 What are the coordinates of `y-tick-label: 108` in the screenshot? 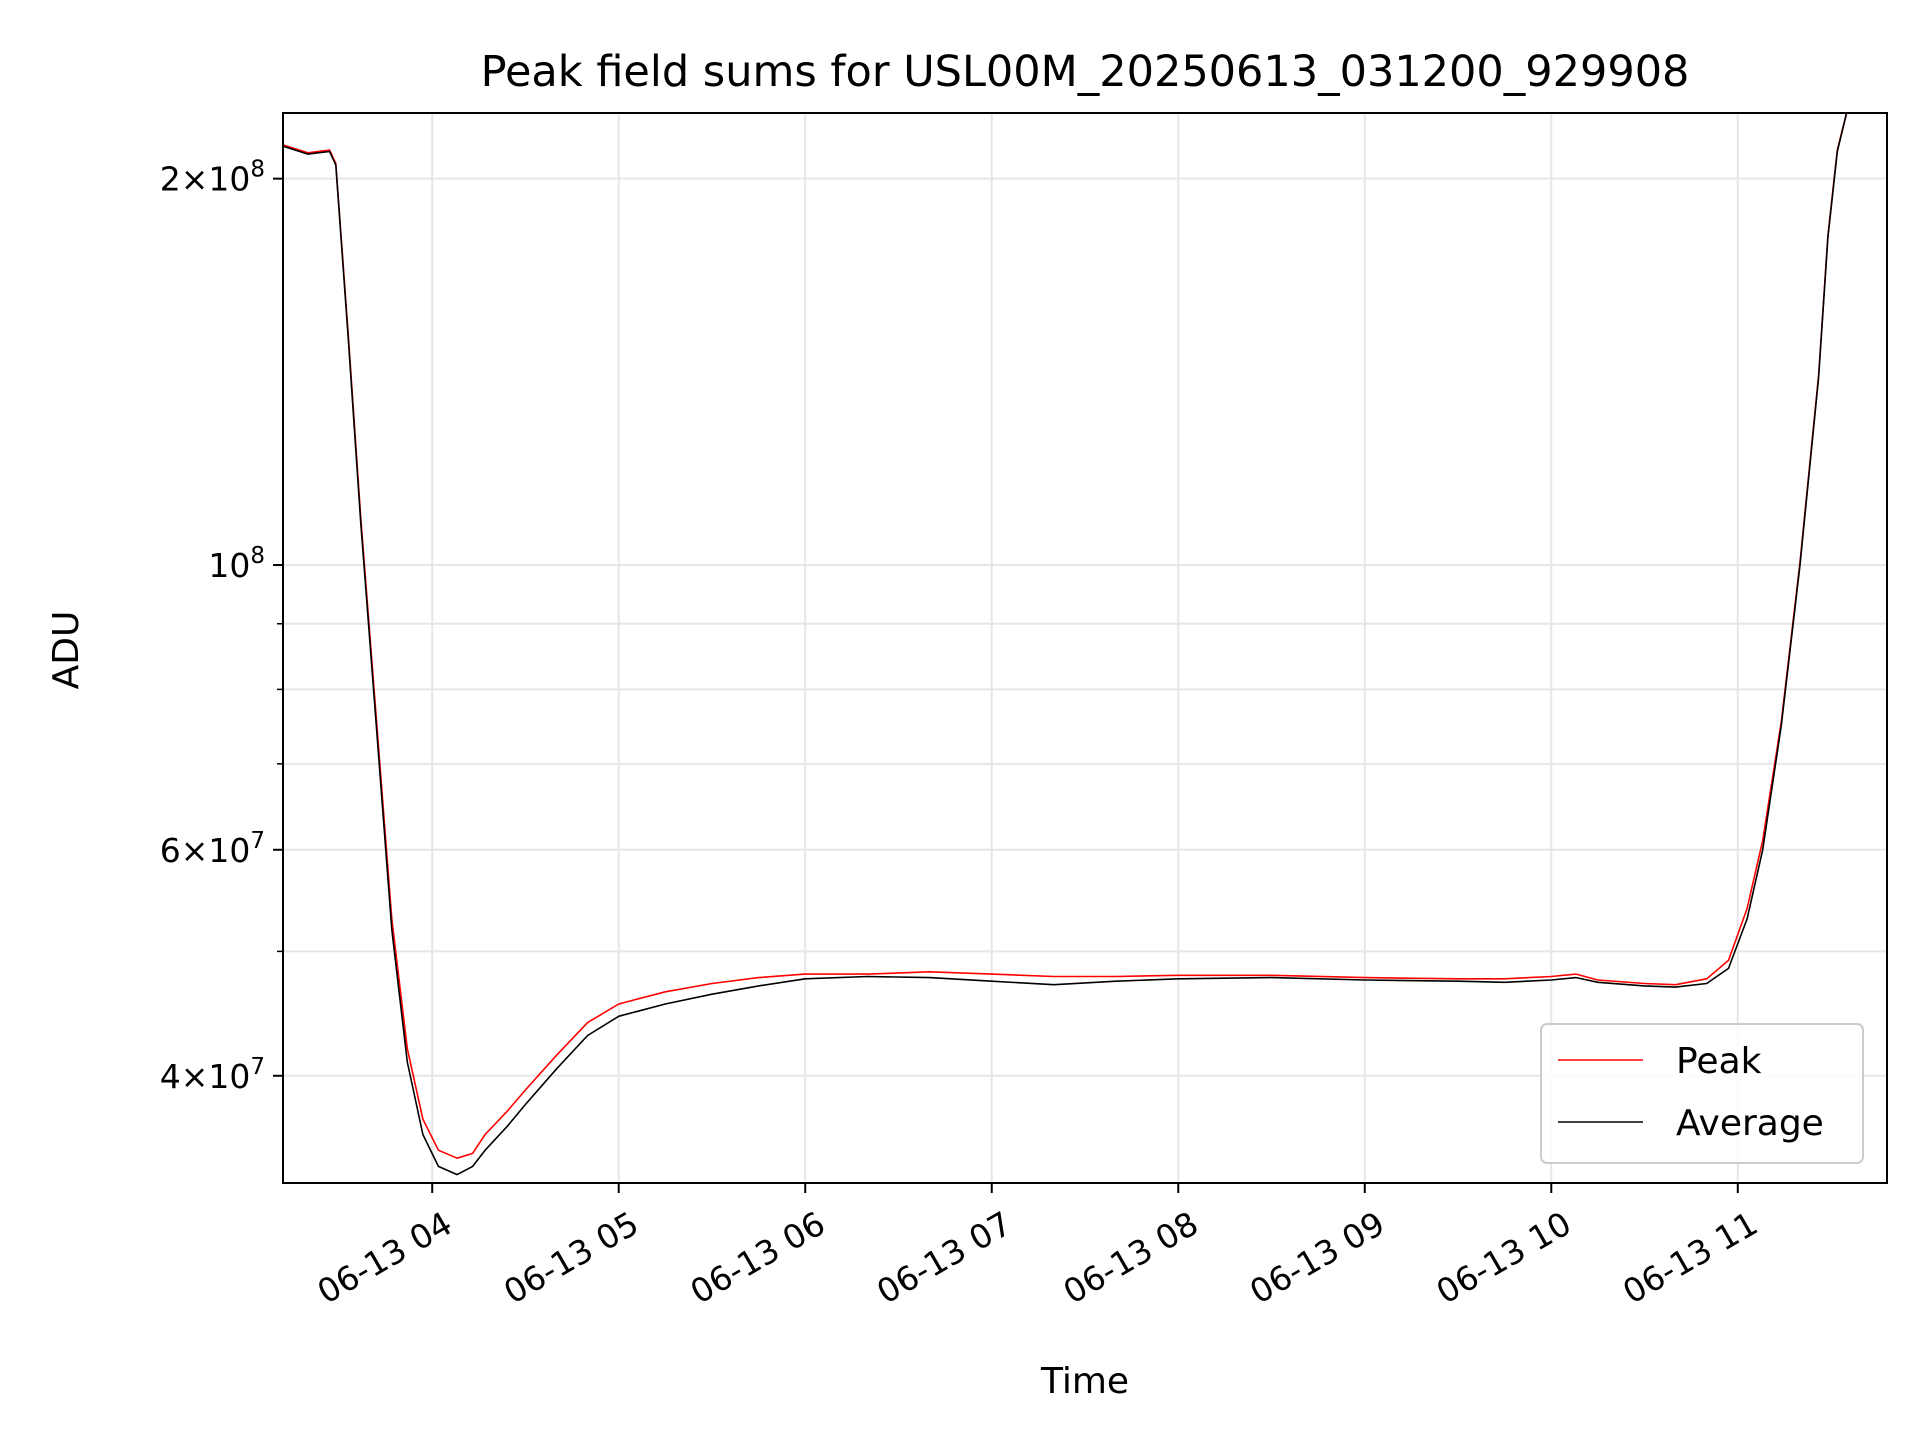 It's located at (236, 564).